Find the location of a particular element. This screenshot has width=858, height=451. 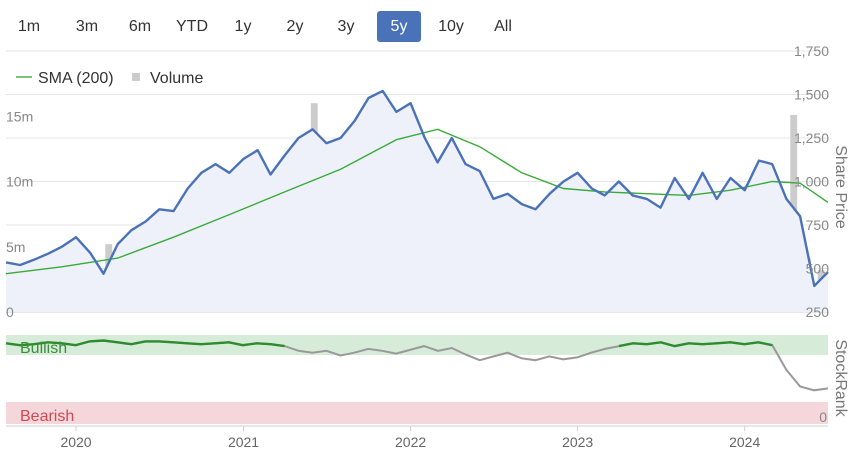

range-button-1y: 1y is located at coordinates (243, 26).